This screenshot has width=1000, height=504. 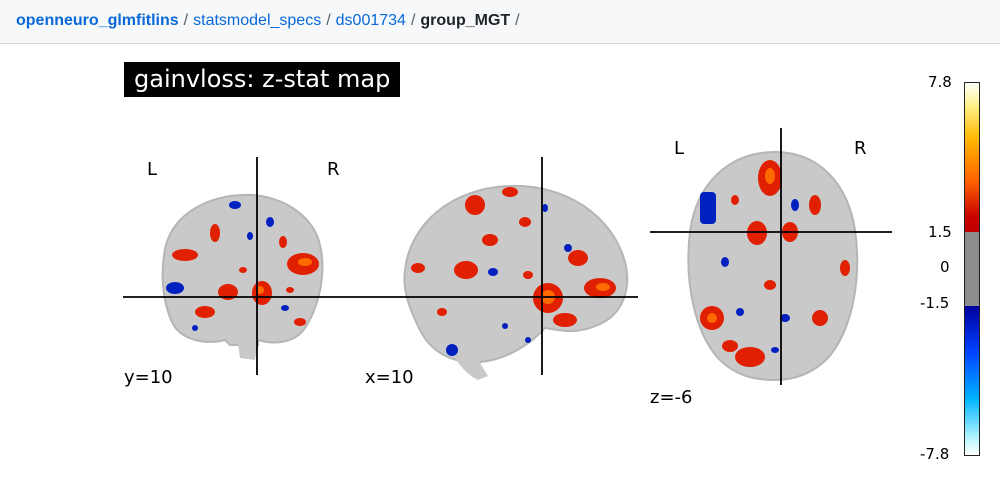 I want to click on colorbar-zero-label: 0, so click(x=945, y=267).